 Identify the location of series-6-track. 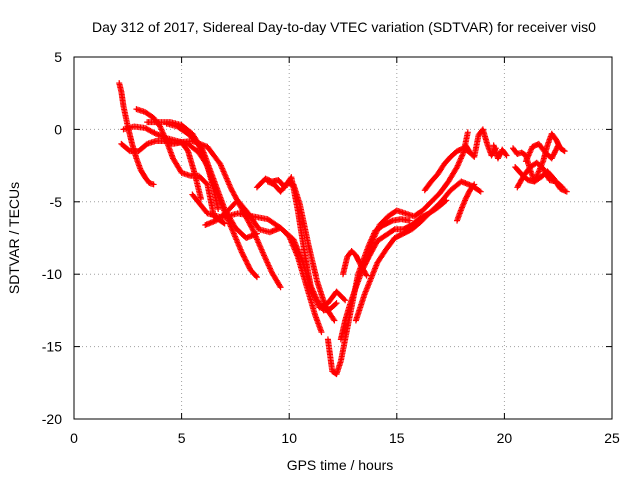
(211, 200).